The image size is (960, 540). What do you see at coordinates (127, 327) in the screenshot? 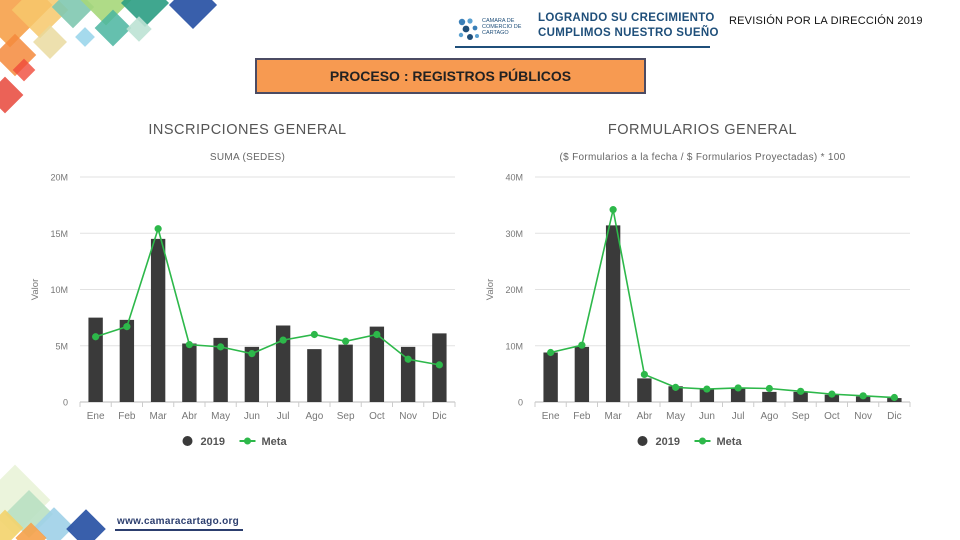
I see `meta-point-feb` at bounding box center [127, 327].